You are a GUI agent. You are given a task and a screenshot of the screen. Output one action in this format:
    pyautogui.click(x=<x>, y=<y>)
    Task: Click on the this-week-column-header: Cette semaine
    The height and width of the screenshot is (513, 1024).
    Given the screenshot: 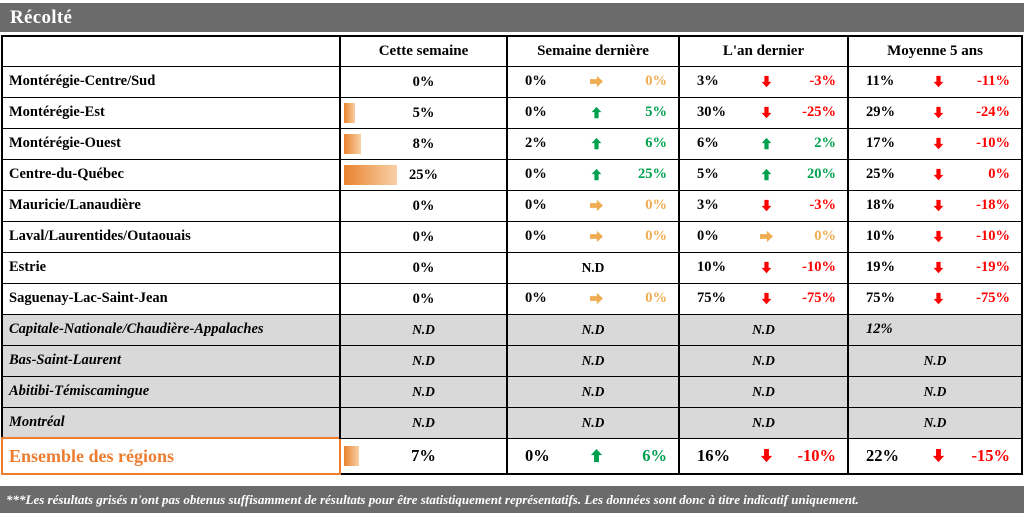 What is the action you would take?
    pyautogui.click(x=423, y=51)
    